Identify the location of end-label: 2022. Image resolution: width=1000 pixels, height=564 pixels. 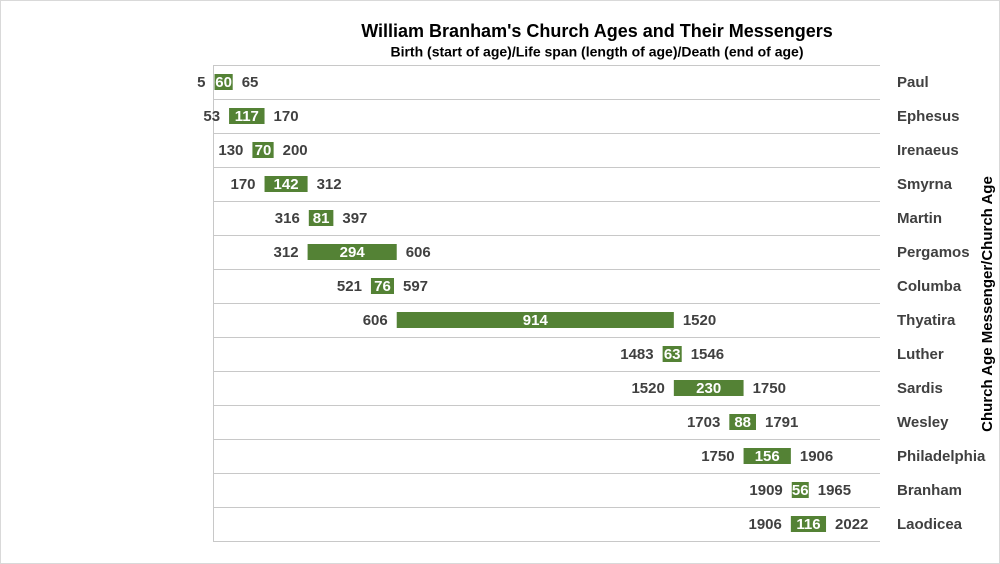
(851, 524).